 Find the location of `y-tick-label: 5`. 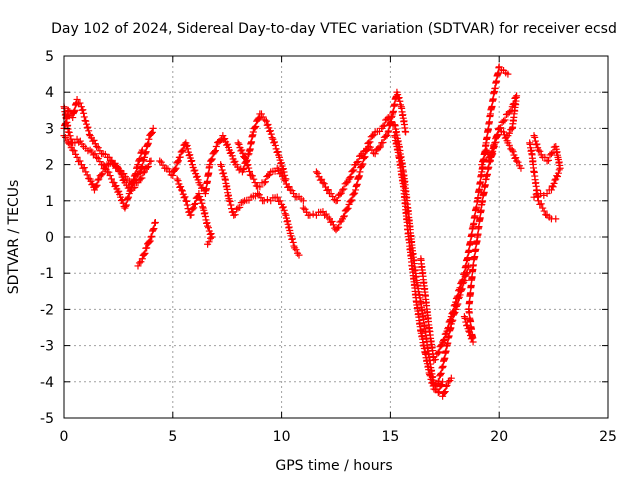

y-tick-label: 5 is located at coordinates (49, 57).